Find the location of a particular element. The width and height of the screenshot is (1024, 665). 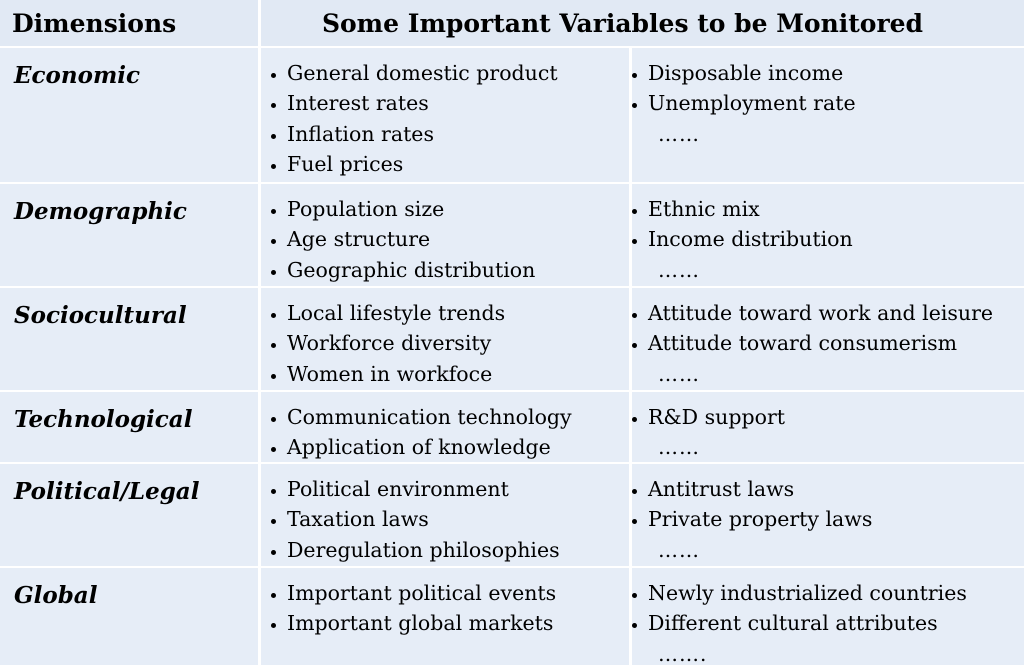

variable-item: Age structure is located at coordinates (458, 239).